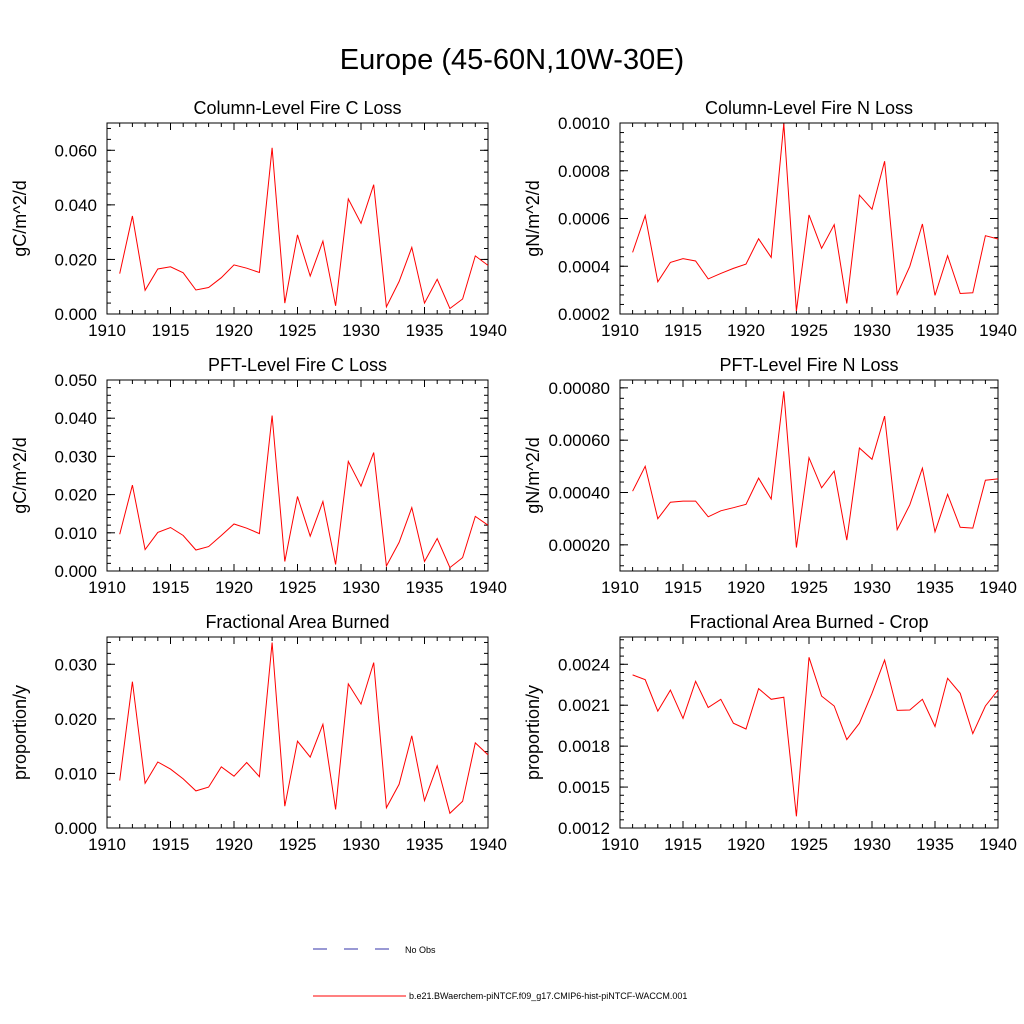  What do you see at coordinates (75, 664) in the screenshot?
I see `y-tick-label: 0.030` at bounding box center [75, 664].